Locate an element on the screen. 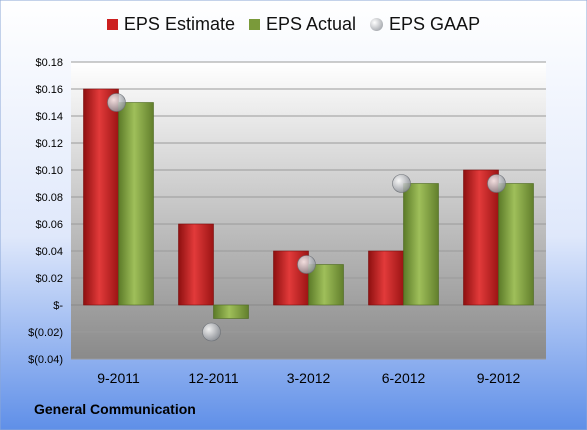  y-tick-label: $(0.02) is located at coordinates (45, 333).